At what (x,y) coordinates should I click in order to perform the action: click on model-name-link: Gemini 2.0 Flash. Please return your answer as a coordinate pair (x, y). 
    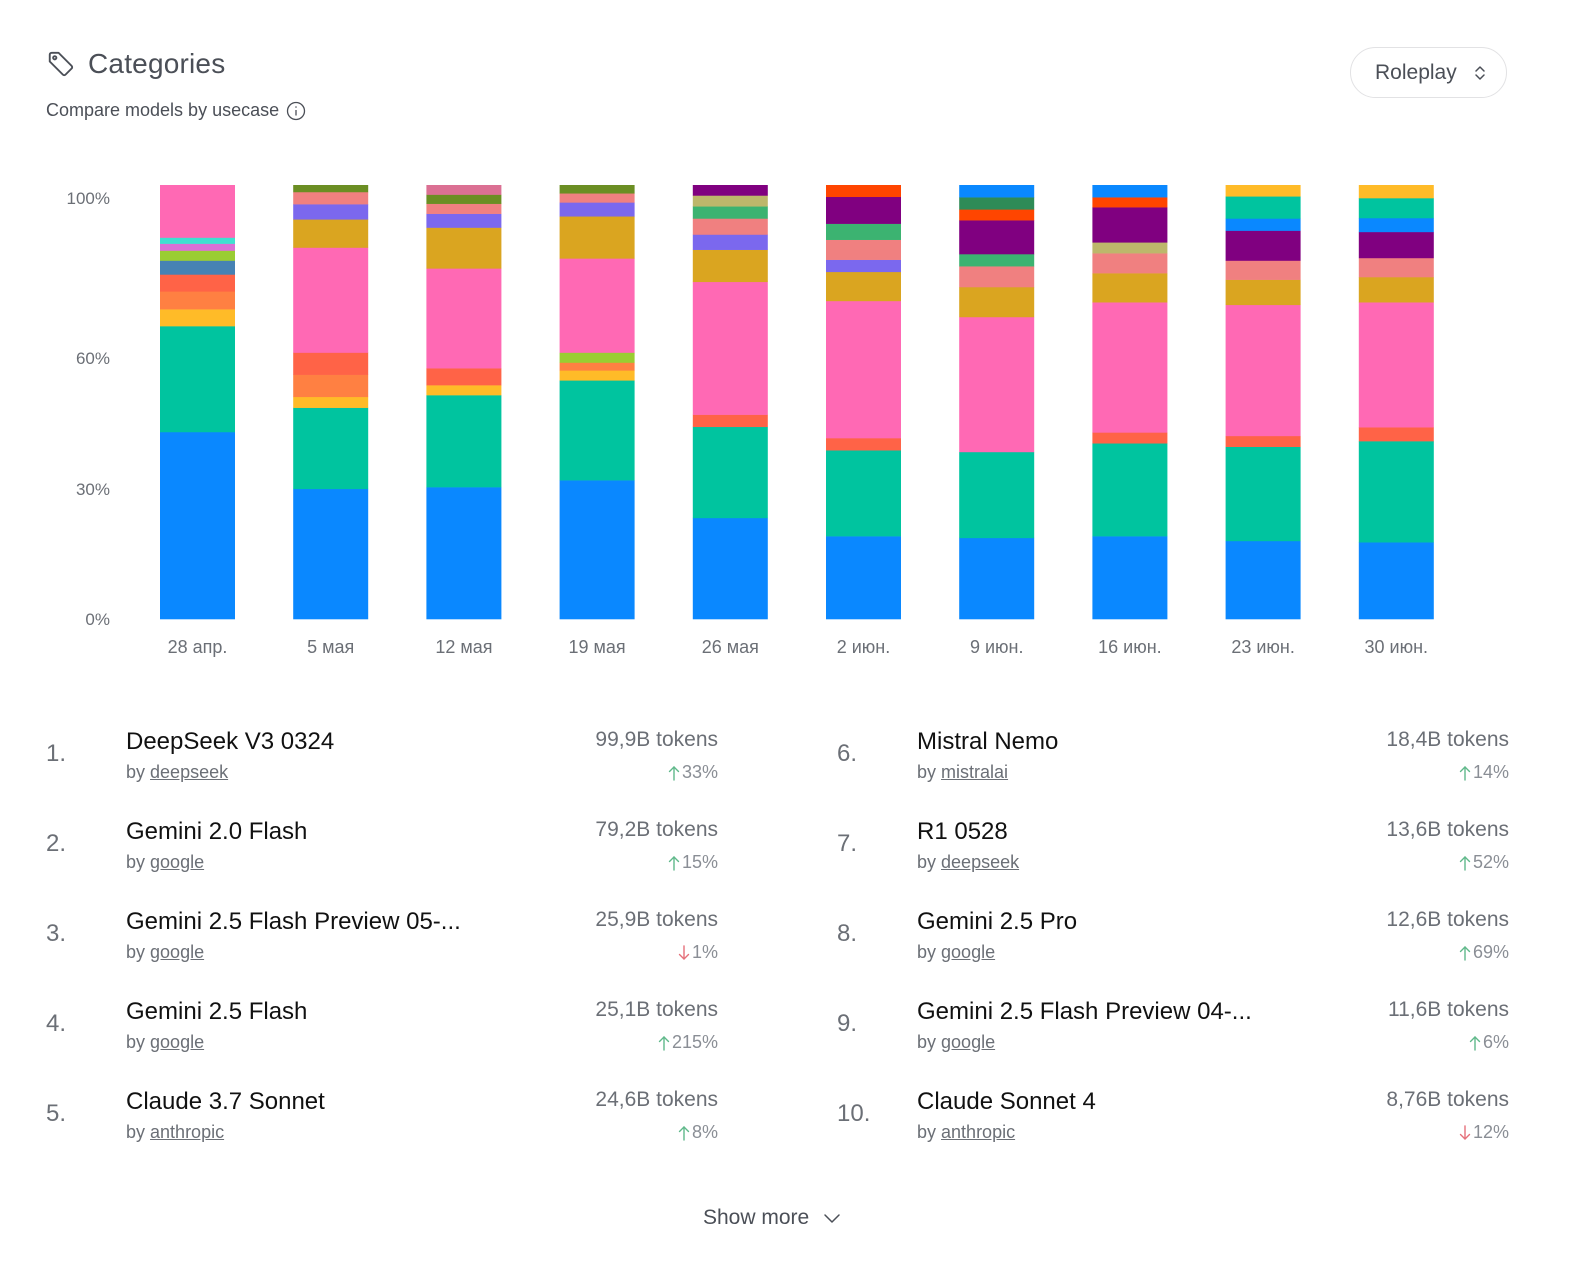
    Looking at the image, I should click on (217, 831).